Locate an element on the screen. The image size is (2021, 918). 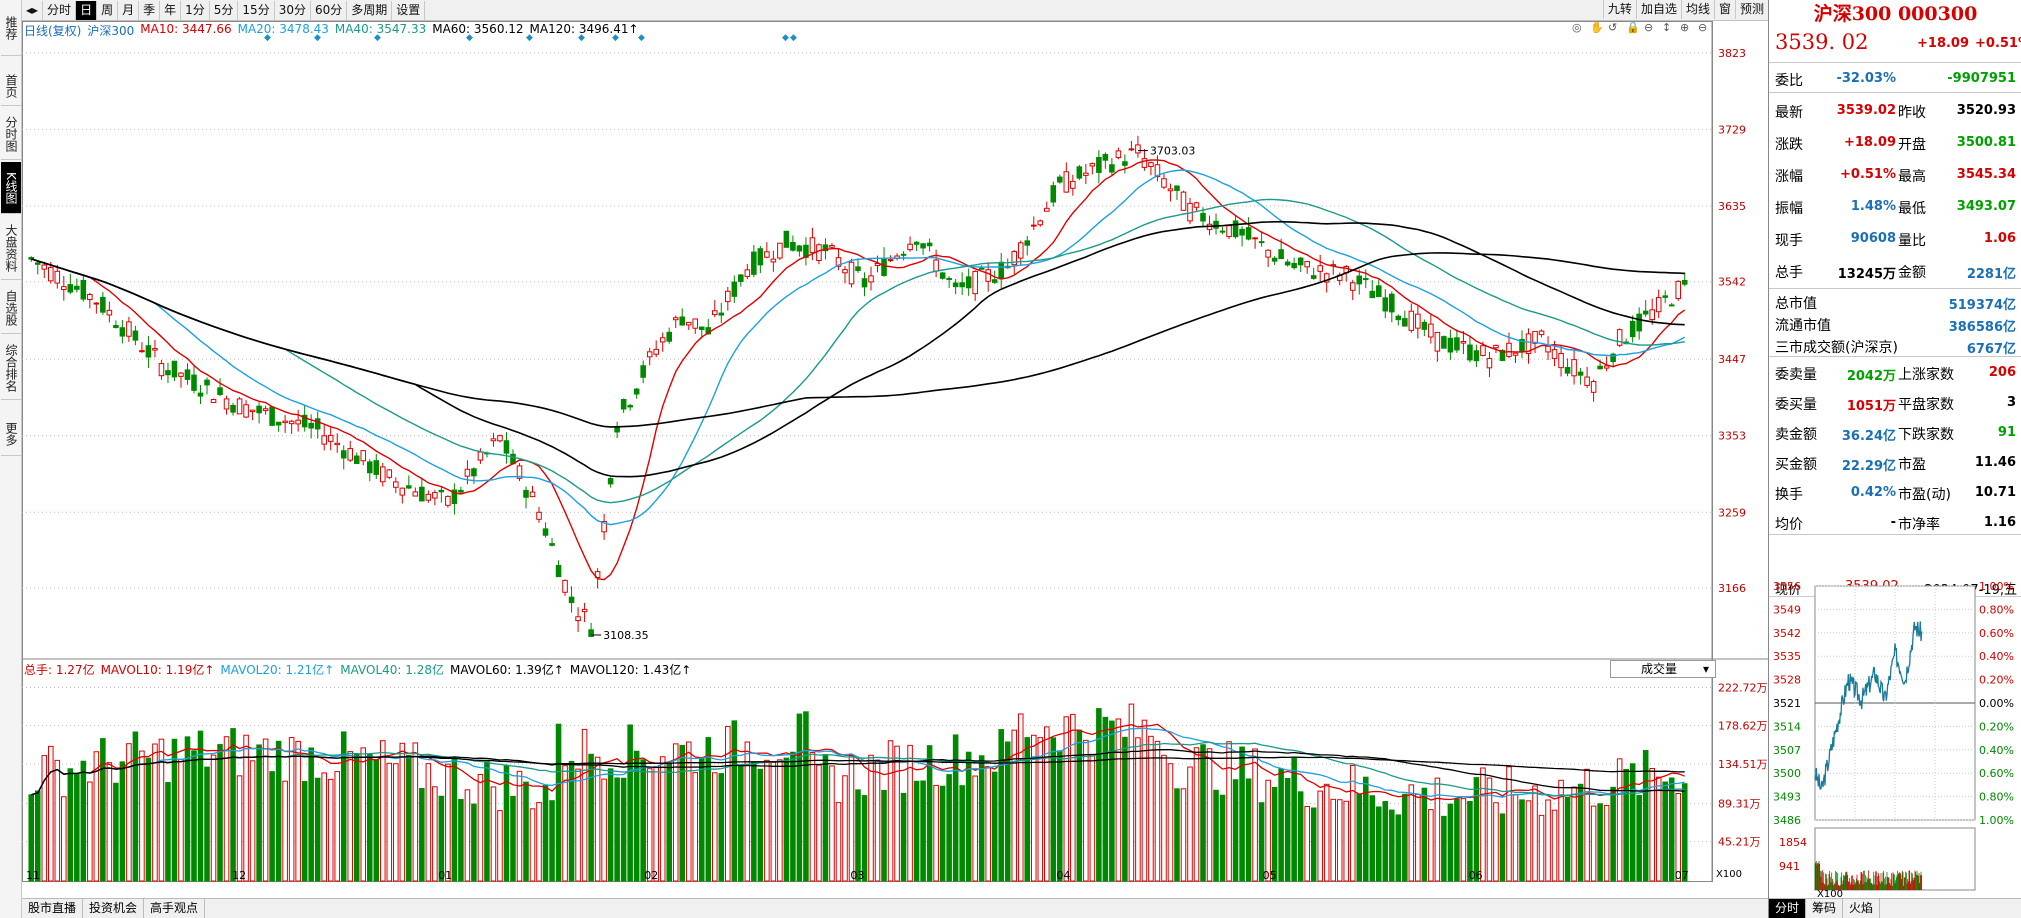
bottom-tab-1: 投资机会 is located at coordinates (114, 908).